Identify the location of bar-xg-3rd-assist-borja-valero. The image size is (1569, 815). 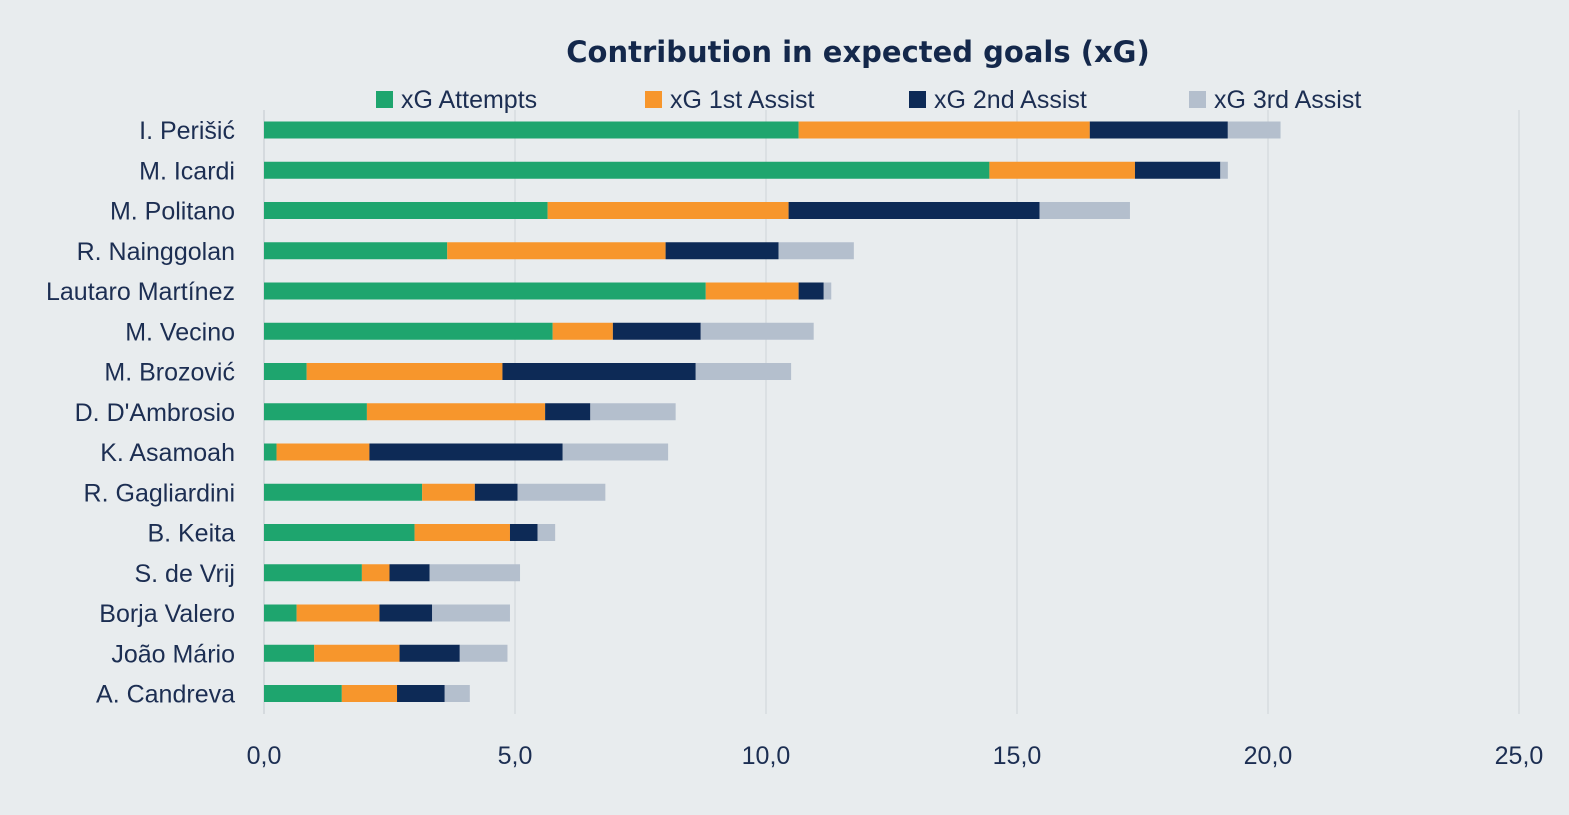
(471, 613).